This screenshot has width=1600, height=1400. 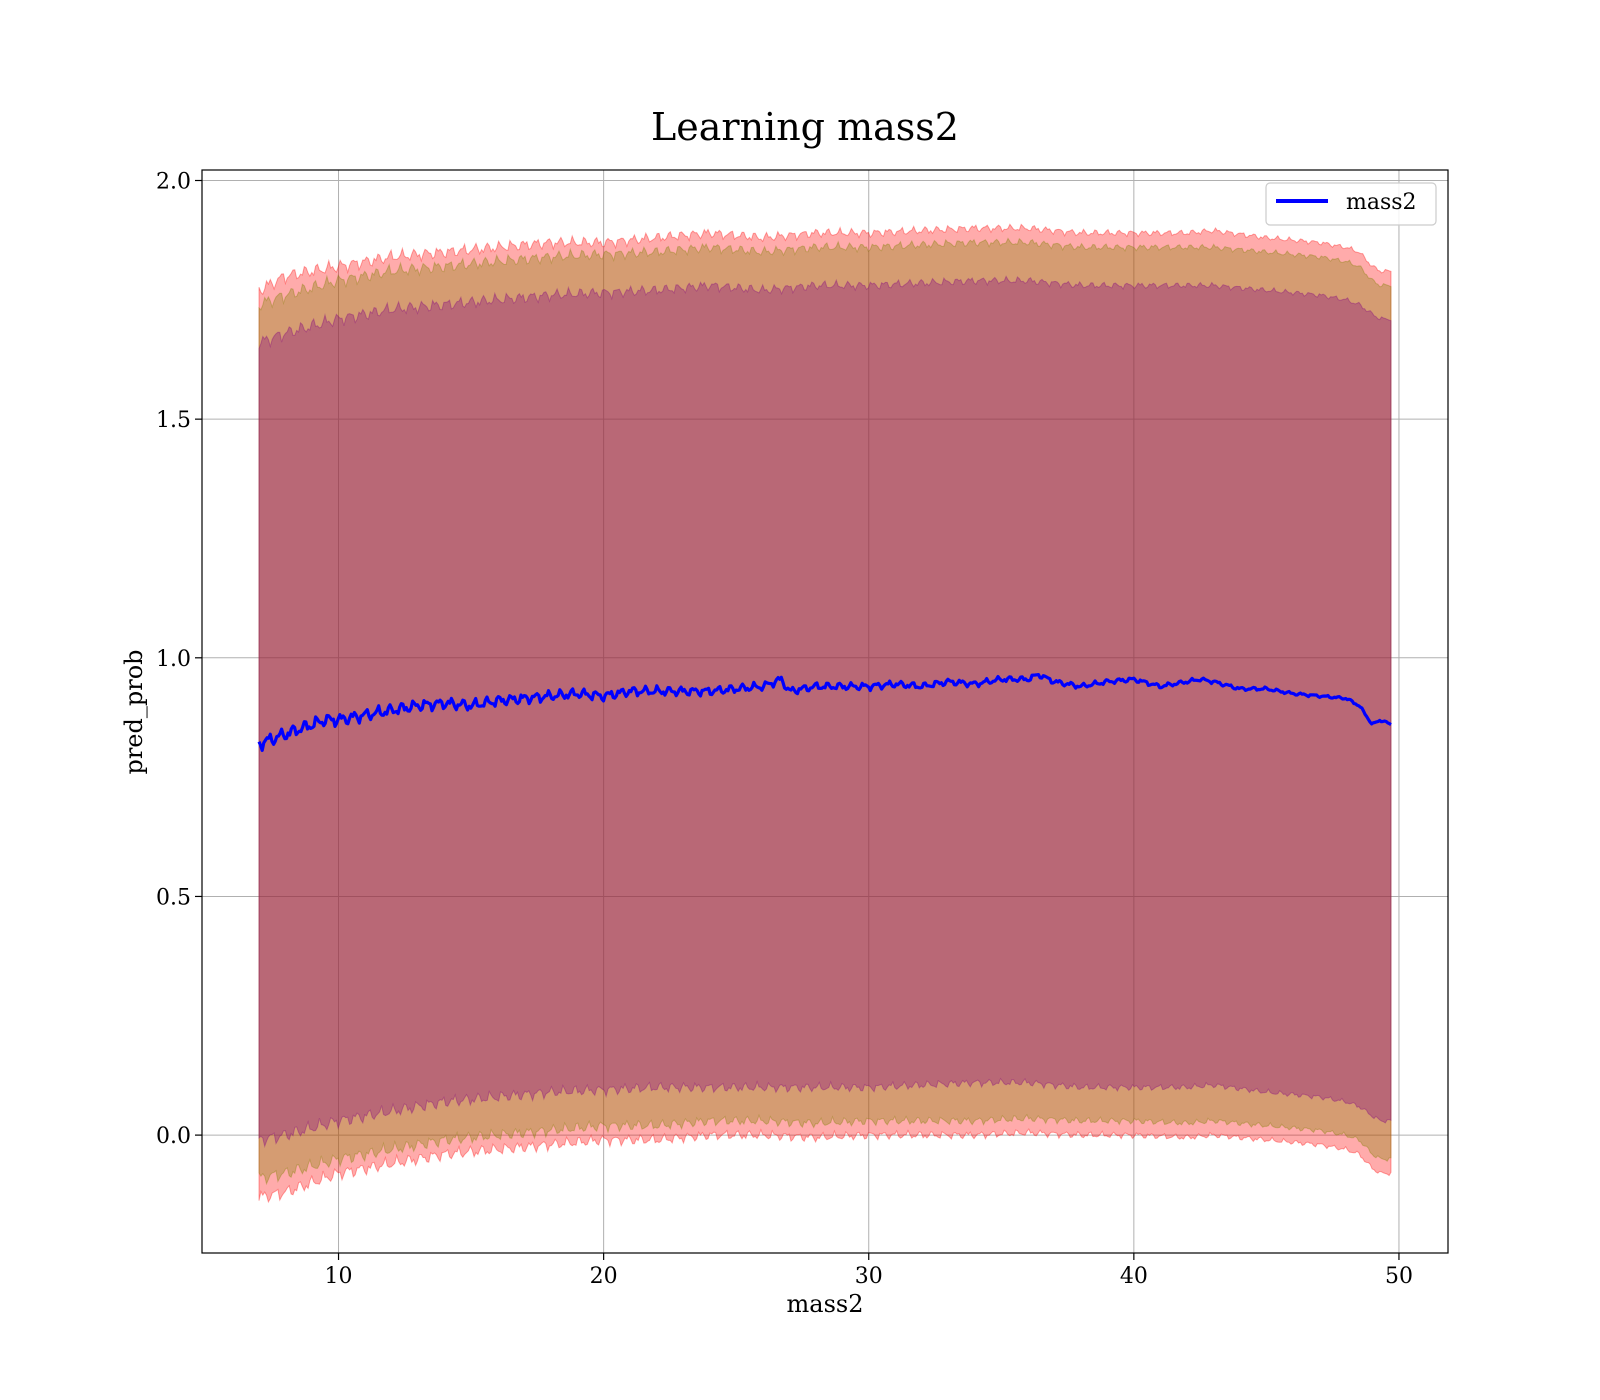 What do you see at coordinates (134, 711) in the screenshot?
I see `y-axis-title: pred_prob` at bounding box center [134, 711].